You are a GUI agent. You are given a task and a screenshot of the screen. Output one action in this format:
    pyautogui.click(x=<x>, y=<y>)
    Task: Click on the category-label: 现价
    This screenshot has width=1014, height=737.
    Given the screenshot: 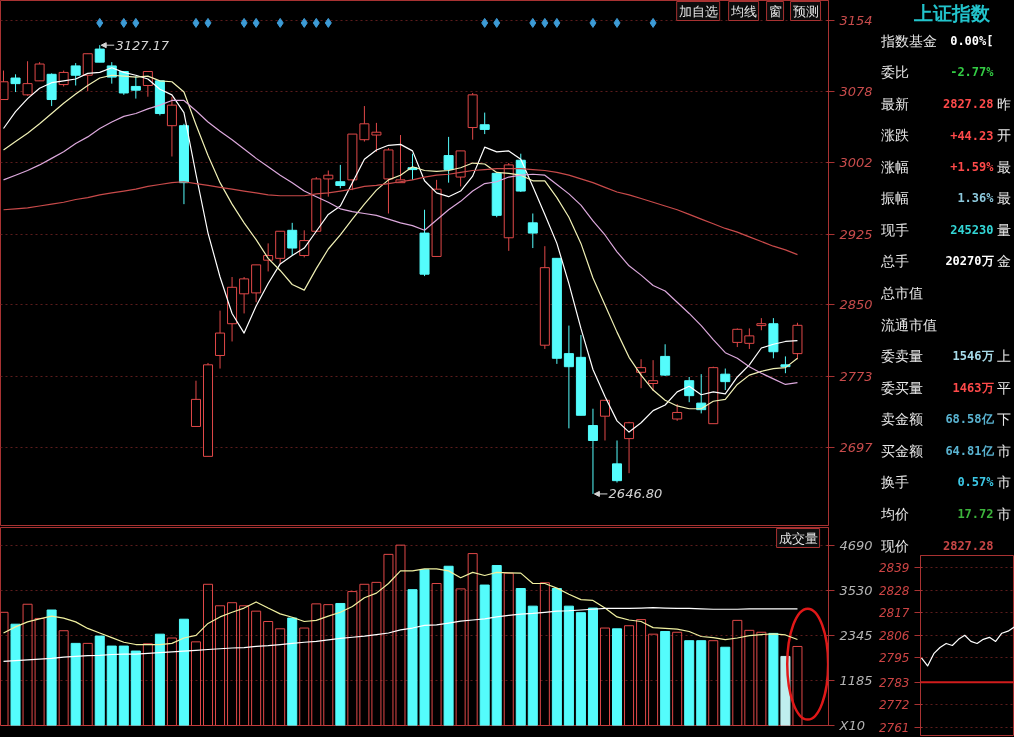 What is the action you would take?
    pyautogui.click(x=894, y=545)
    